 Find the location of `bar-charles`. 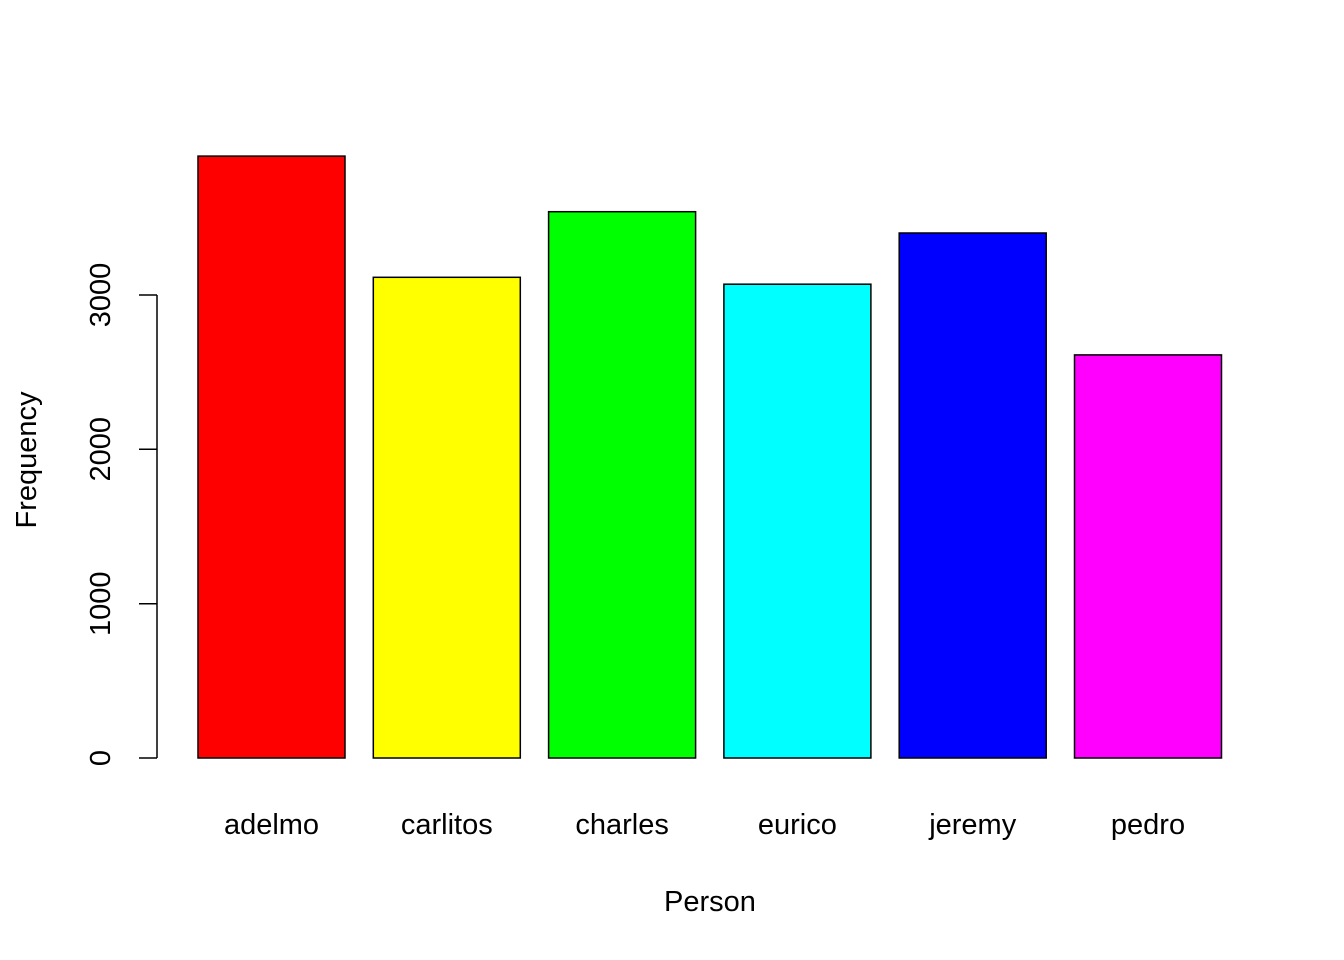

bar-charles is located at coordinates (622, 484).